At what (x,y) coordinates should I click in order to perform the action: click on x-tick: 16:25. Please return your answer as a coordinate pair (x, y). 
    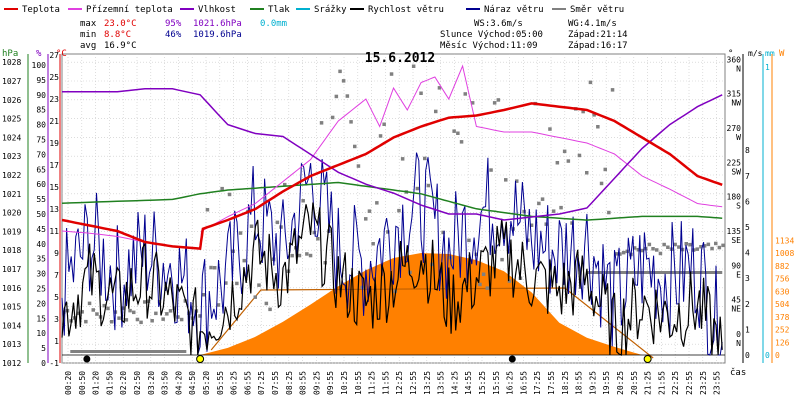
    Looking at the image, I should click on (510, 383).